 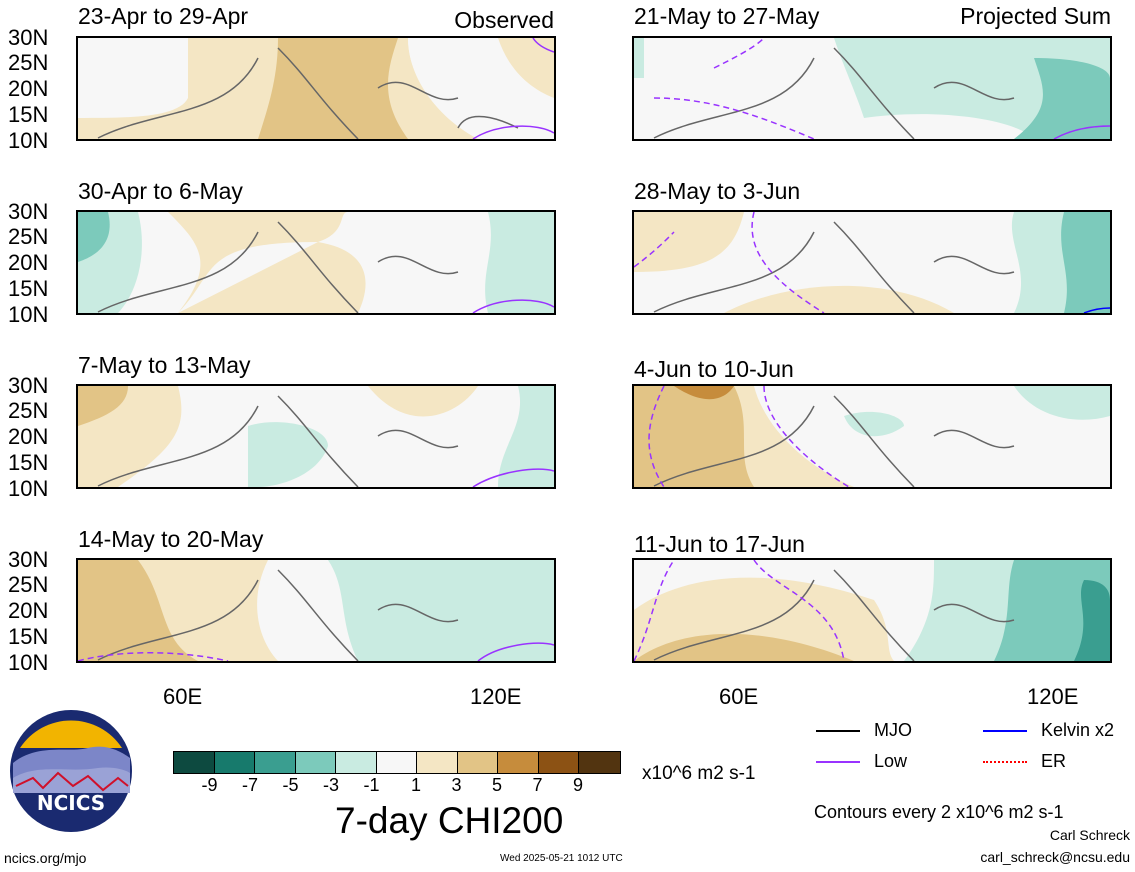 I want to click on lon-label-60e-right: 60E, so click(x=739, y=696).